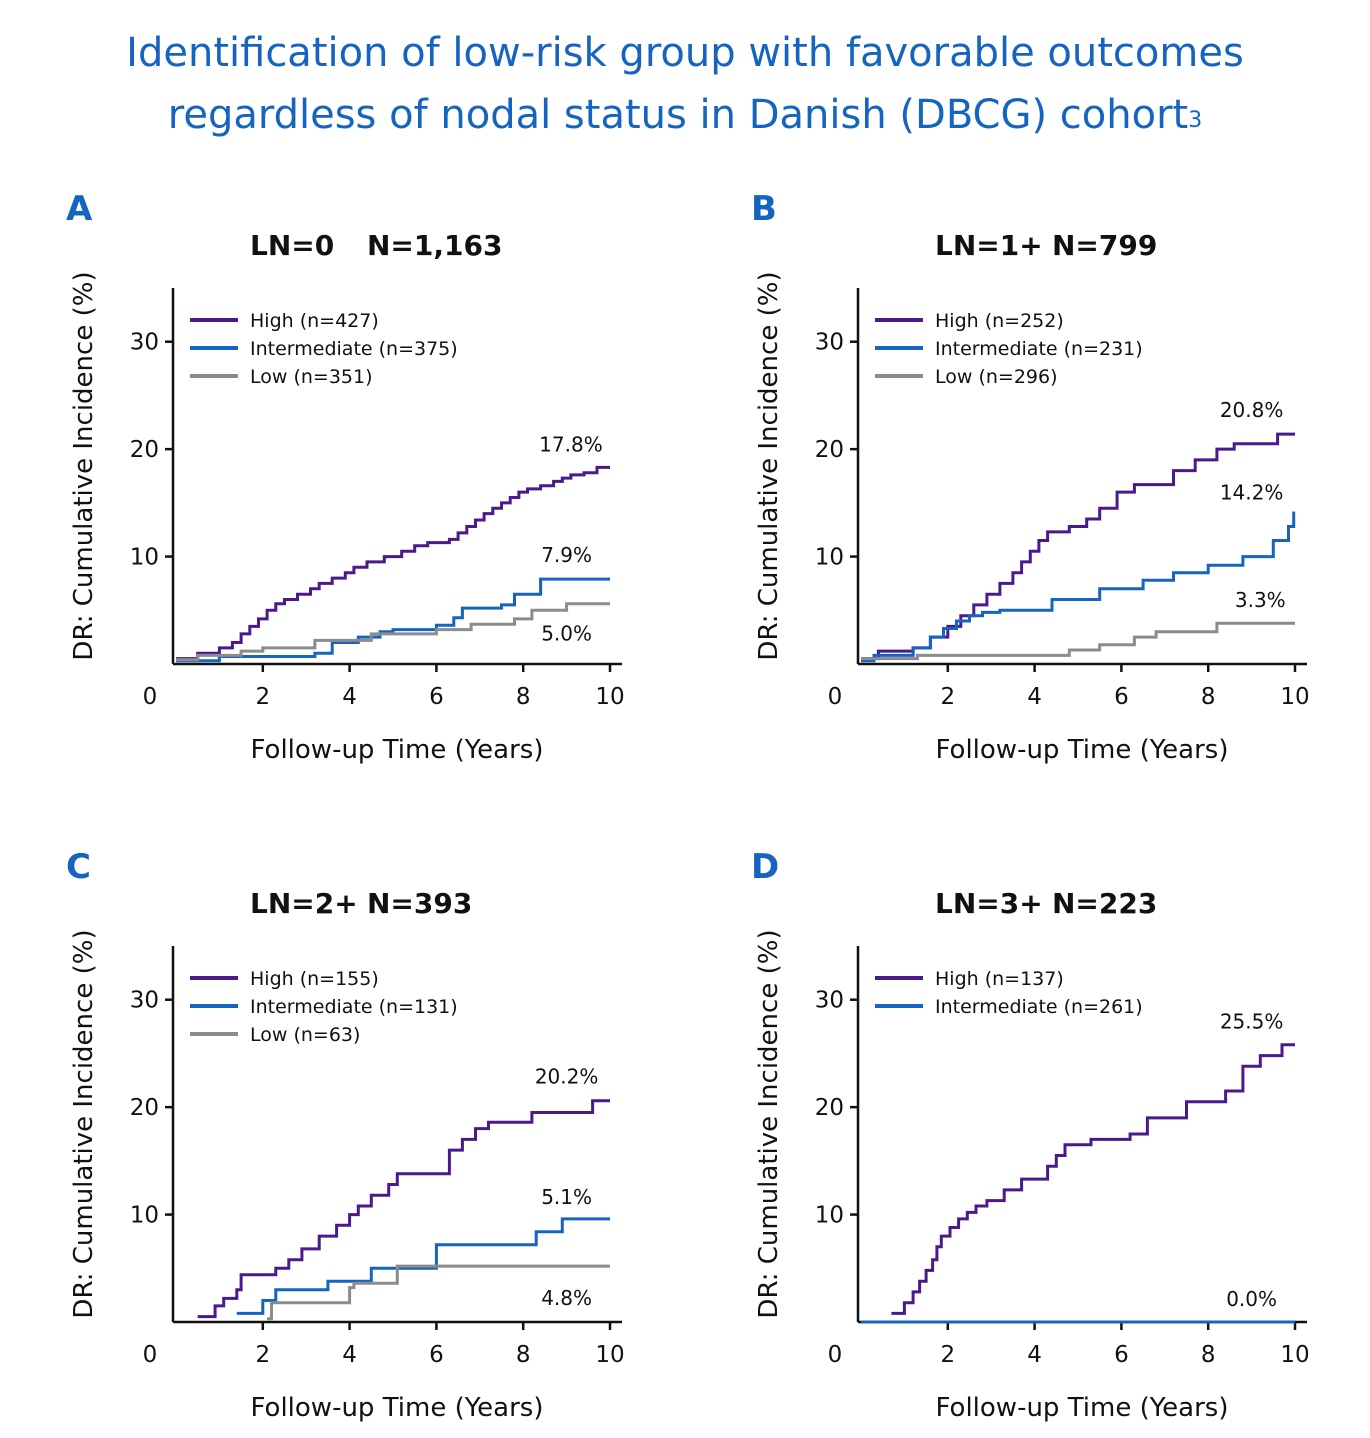 The width and height of the screenshot is (1370, 1438). I want to click on panel-title-left-b: LN=1+, so click(989, 245).